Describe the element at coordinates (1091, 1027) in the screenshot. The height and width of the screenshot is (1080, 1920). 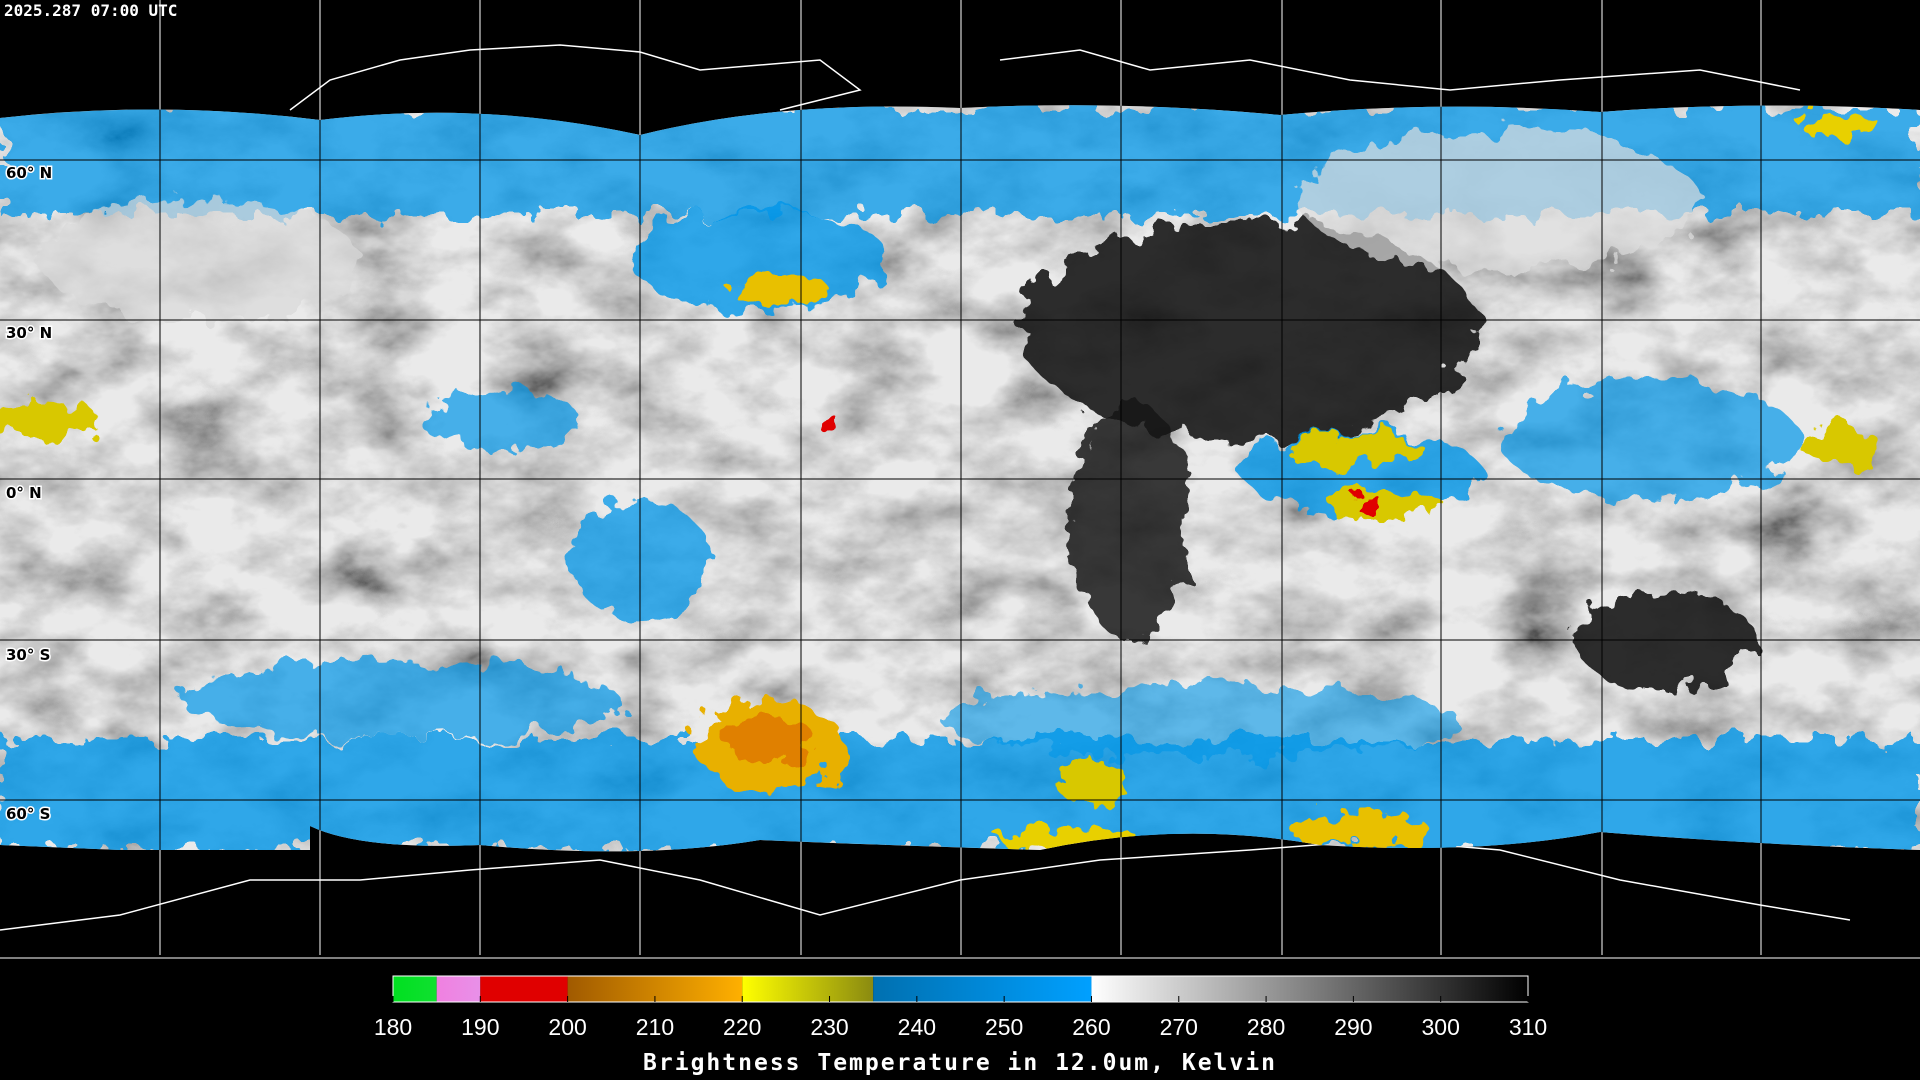
I see `colorbar-tick-label: 260` at that location.